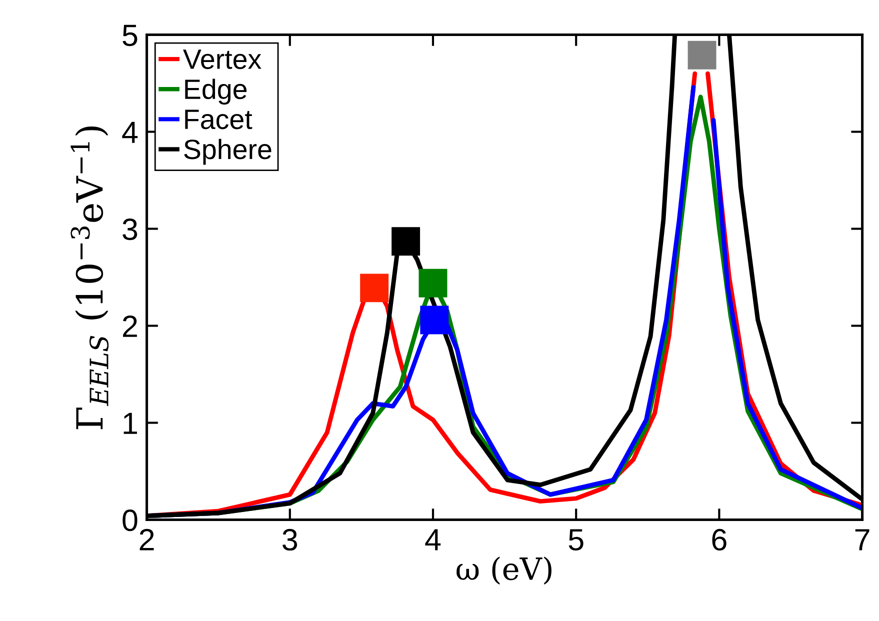 The width and height of the screenshot is (879, 621). I want to click on x-axis-title: ω (eV), so click(504, 570).